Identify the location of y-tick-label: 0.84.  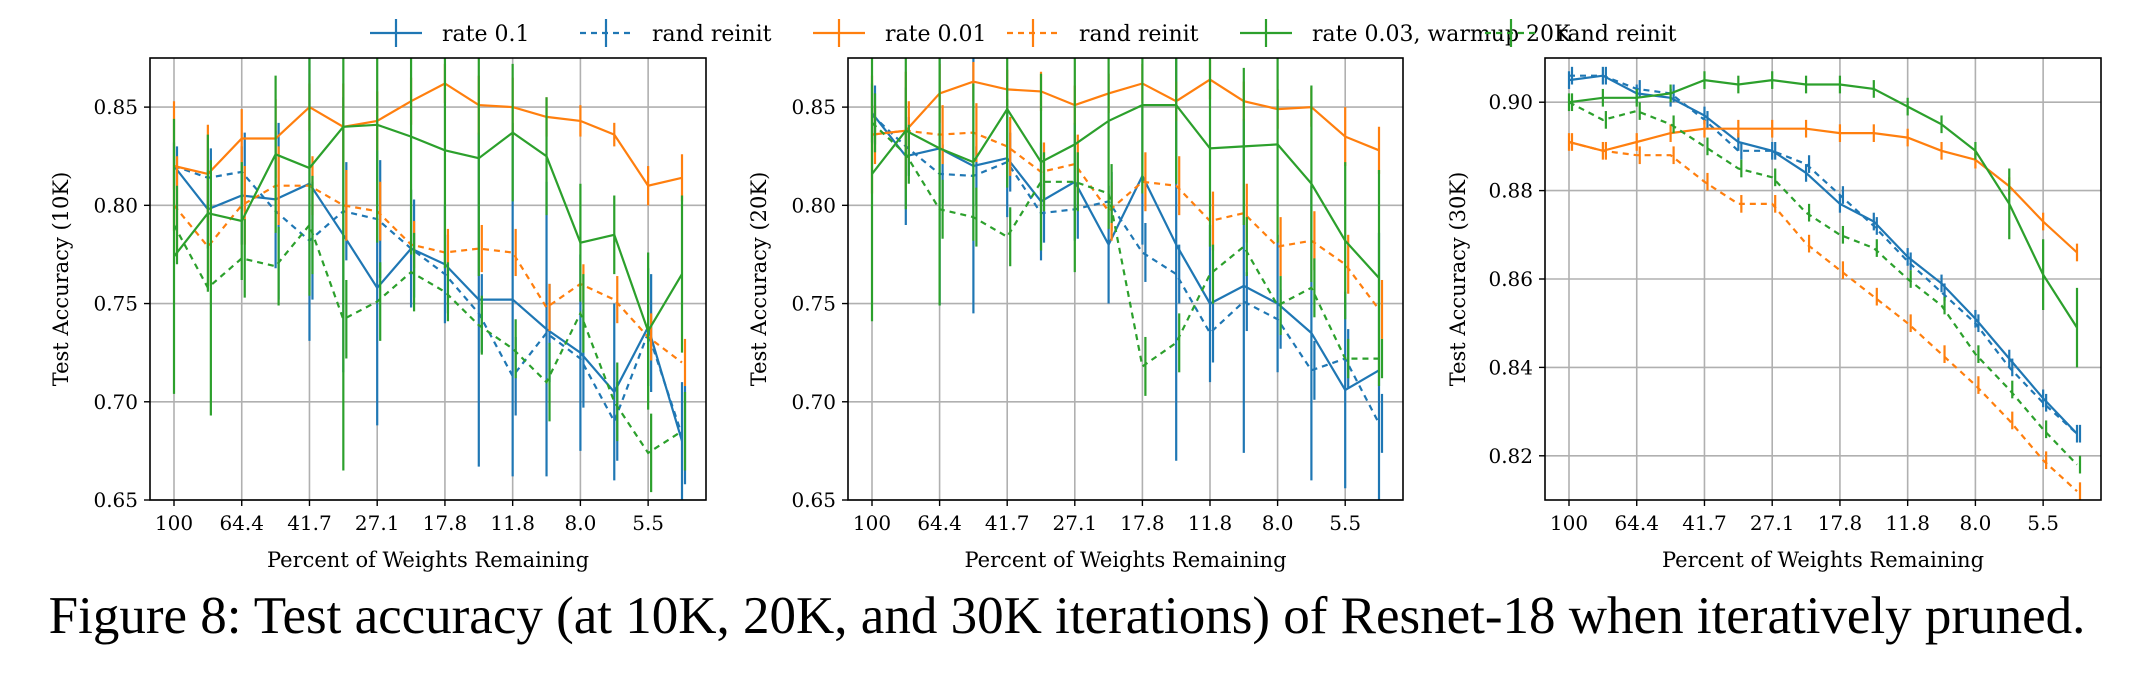
(1510, 367).